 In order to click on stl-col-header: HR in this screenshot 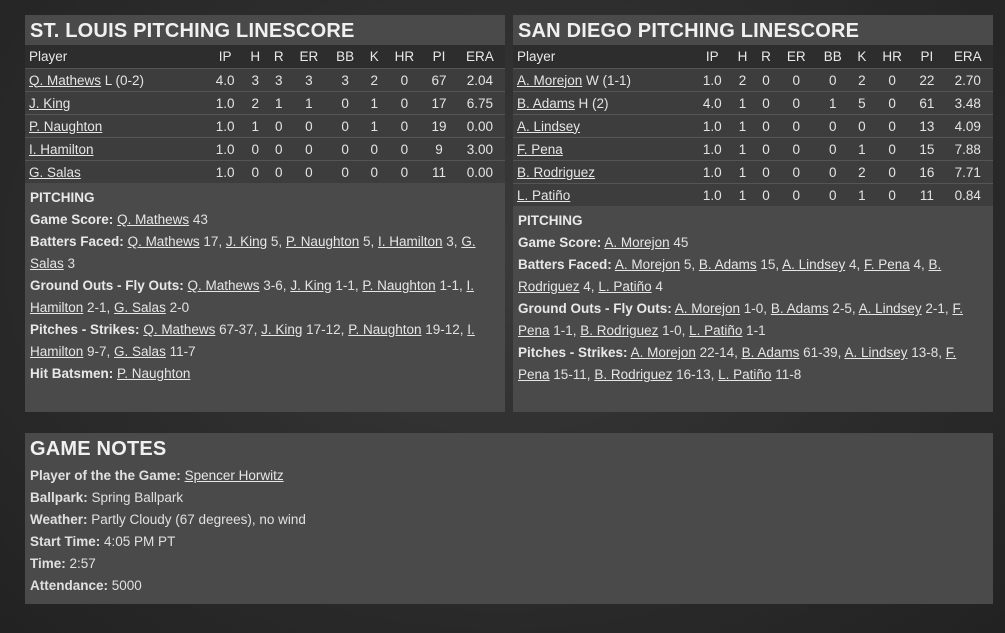, I will do `click(404, 57)`.